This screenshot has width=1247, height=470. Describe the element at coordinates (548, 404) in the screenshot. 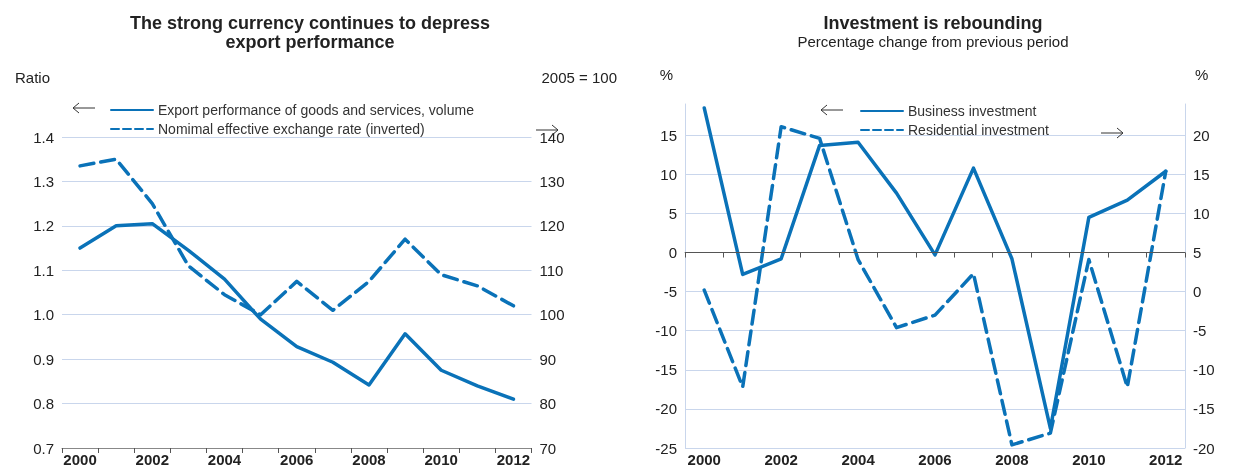

I see `y2-tick-label: 80` at that location.